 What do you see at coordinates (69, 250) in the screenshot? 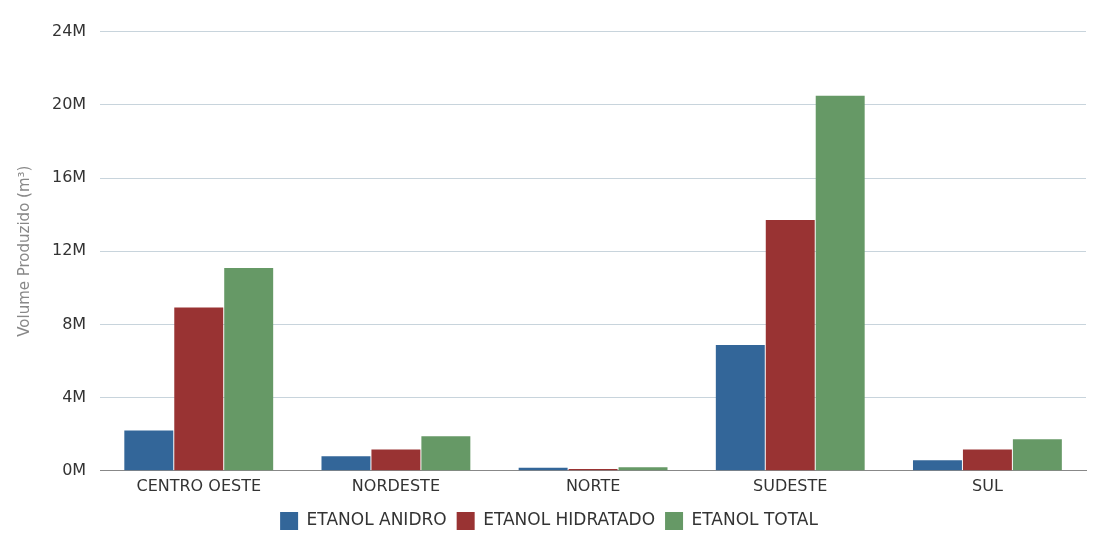
I see `y-tick-label: 12M` at bounding box center [69, 250].